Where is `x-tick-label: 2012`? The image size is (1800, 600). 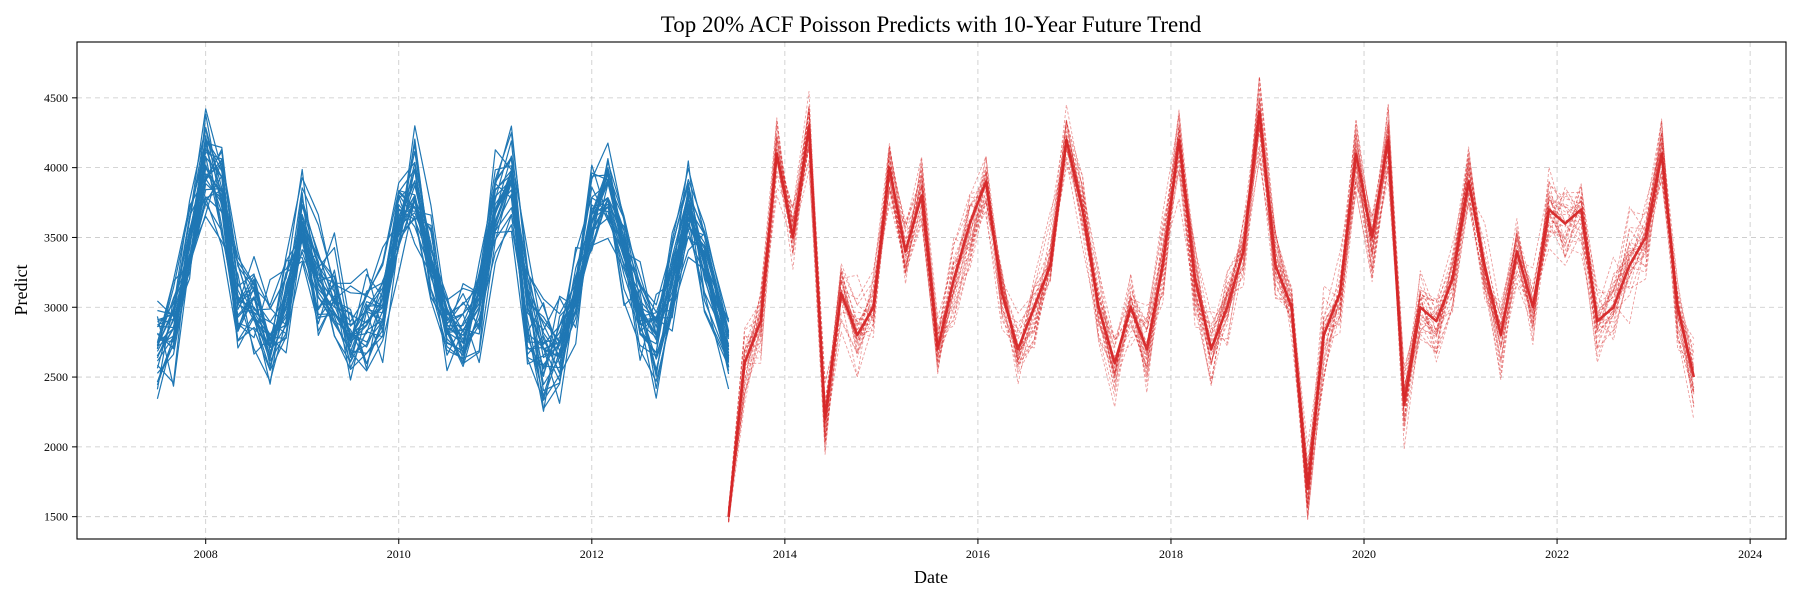
x-tick-label: 2012 is located at coordinates (592, 554).